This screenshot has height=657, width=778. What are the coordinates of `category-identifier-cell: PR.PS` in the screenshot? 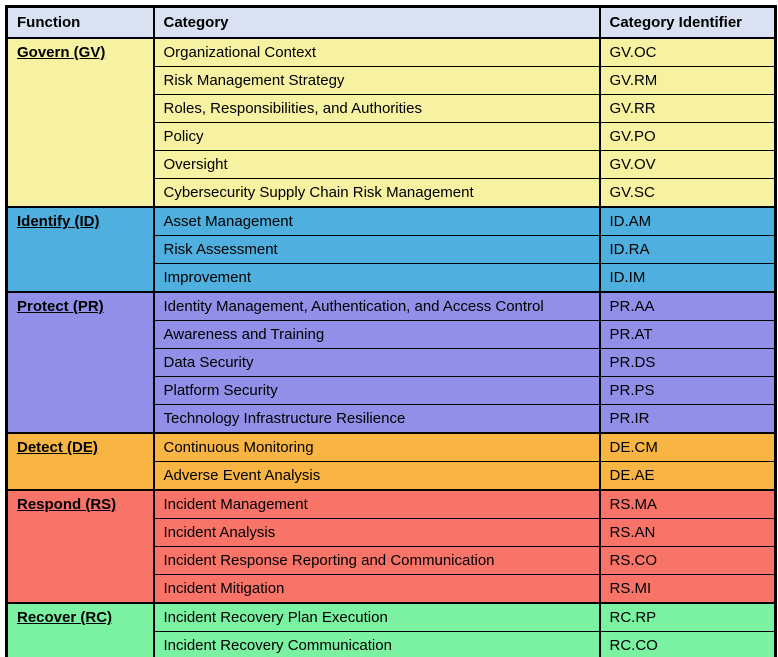 It's located at (687, 390).